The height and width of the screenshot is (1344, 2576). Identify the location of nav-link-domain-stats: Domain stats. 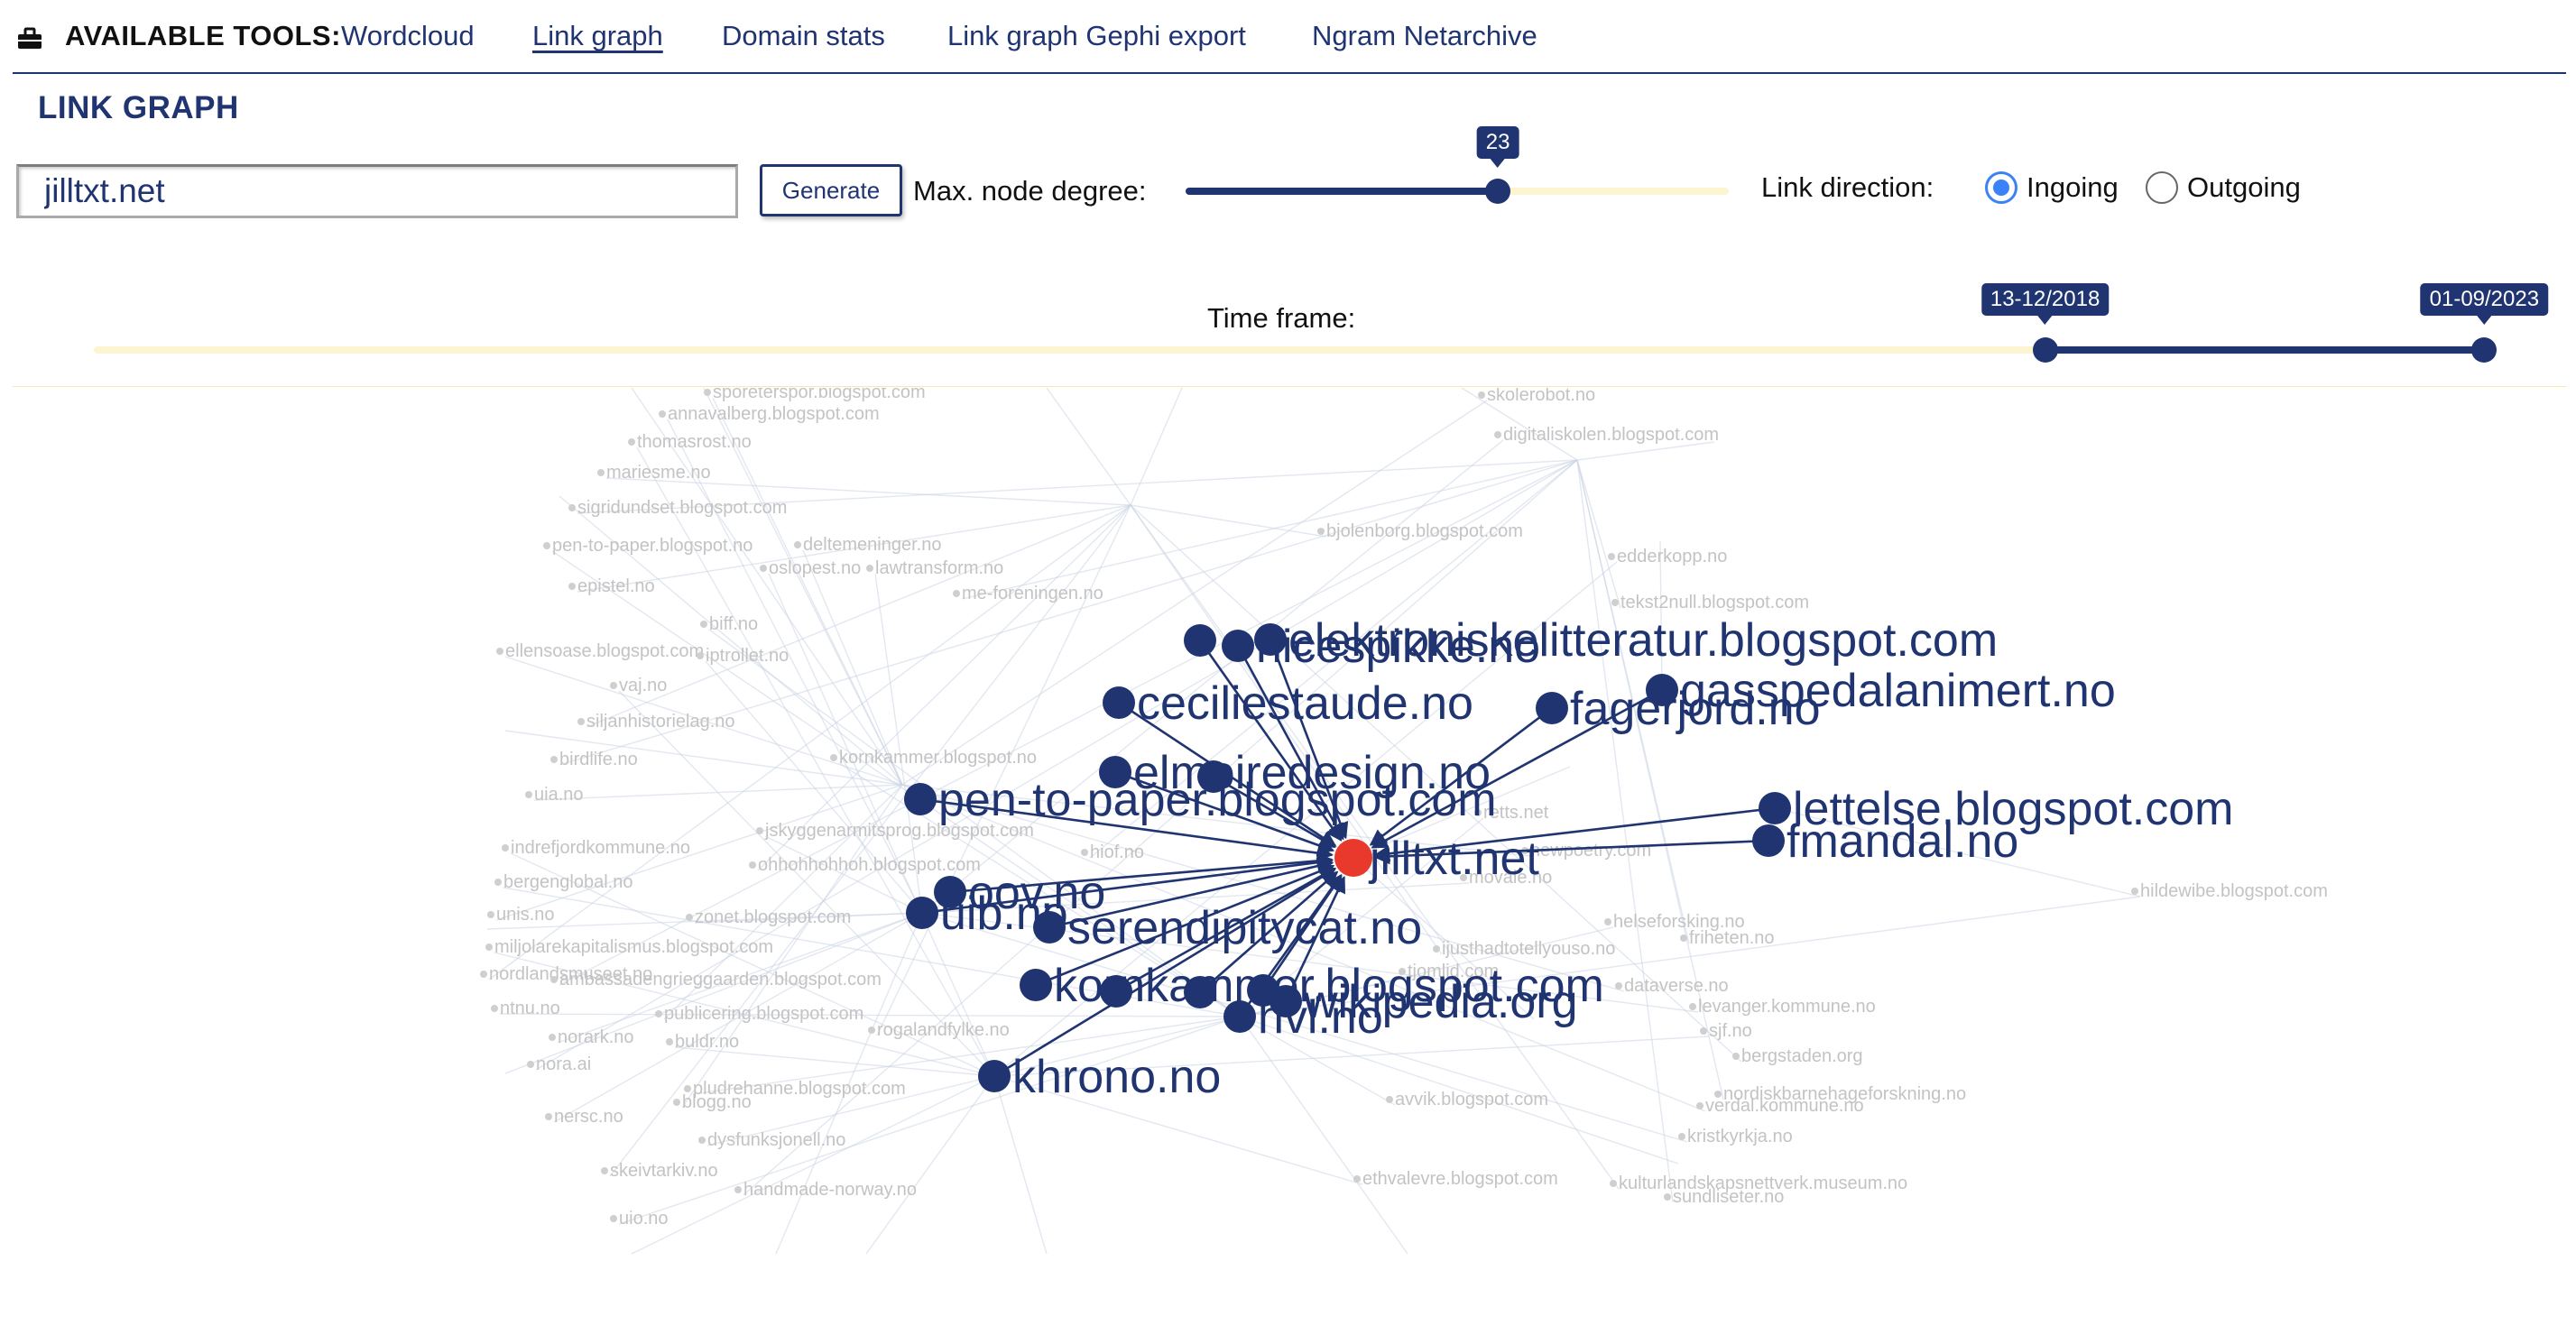
(803, 35).